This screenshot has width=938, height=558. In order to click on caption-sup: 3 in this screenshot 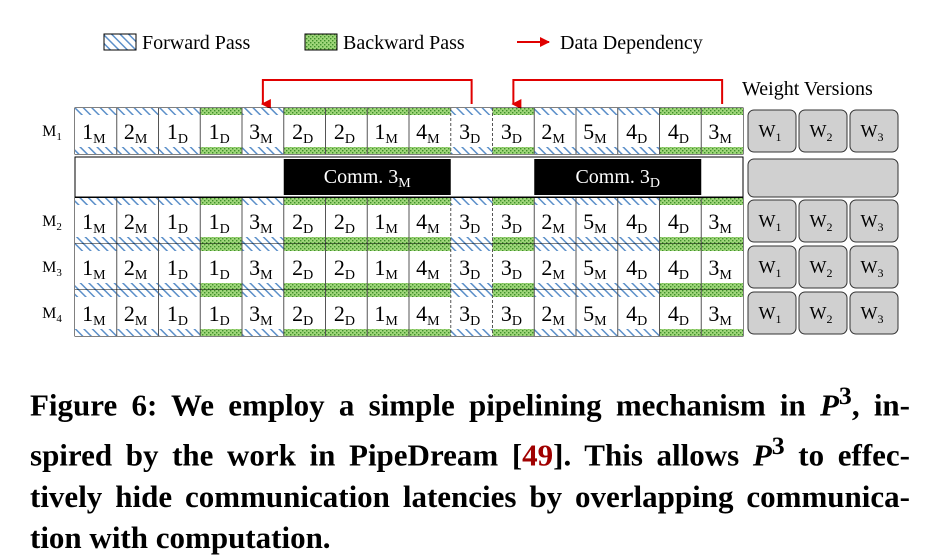, I will do `click(845, 395)`.